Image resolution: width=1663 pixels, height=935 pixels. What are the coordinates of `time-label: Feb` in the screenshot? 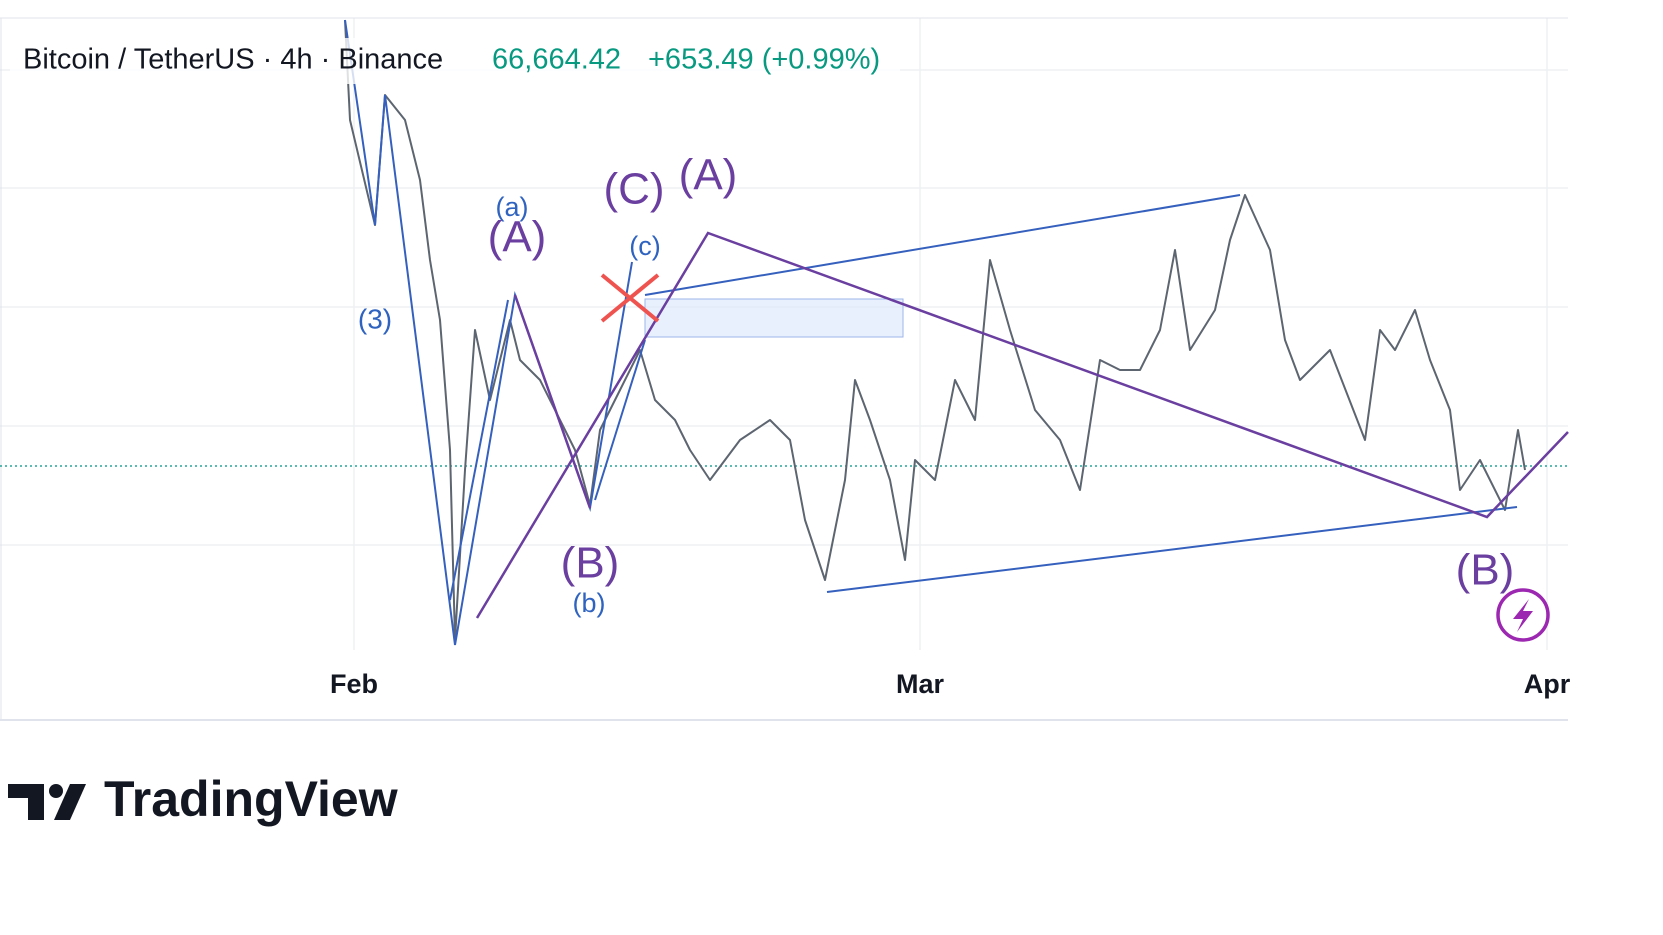 It's located at (354, 684).